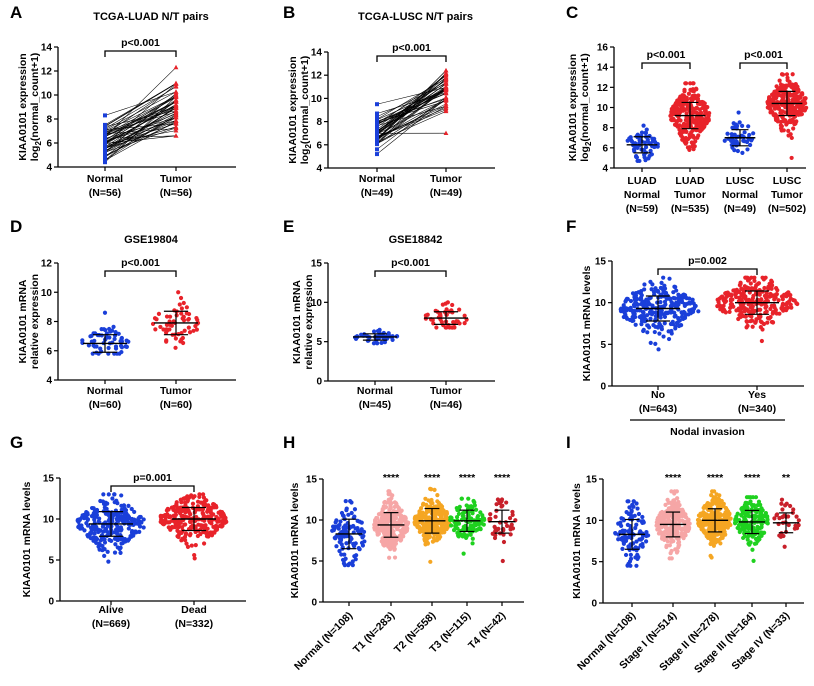 The width and height of the screenshot is (814, 686). Describe the element at coordinates (707, 432) in the screenshot. I see `x-axis-label: Nodal invasion` at that location.